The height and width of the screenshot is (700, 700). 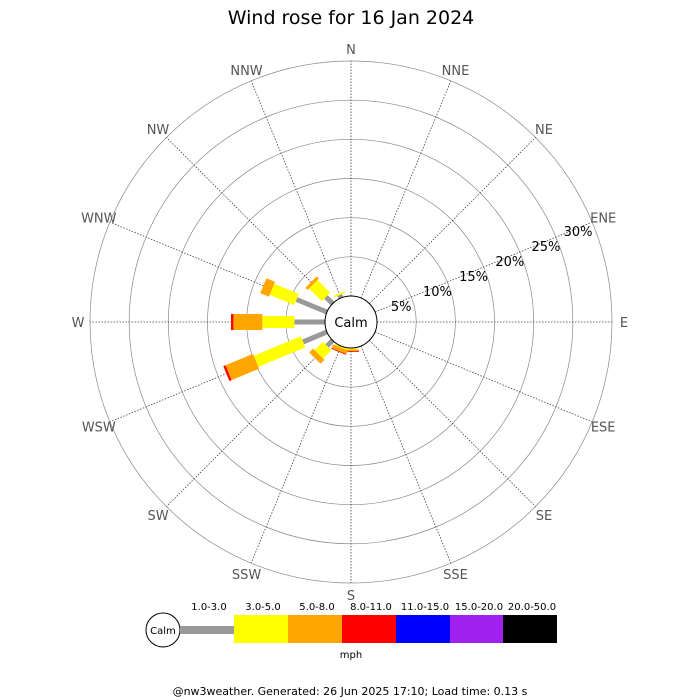 I want to click on direction-label-se: SE, so click(x=544, y=516).